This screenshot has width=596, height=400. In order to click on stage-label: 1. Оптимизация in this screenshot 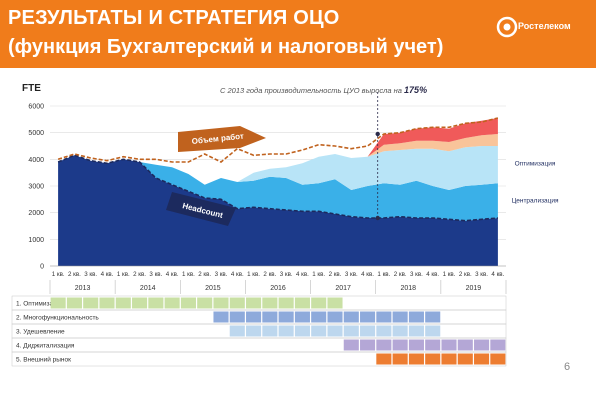, I will do `click(40, 304)`.